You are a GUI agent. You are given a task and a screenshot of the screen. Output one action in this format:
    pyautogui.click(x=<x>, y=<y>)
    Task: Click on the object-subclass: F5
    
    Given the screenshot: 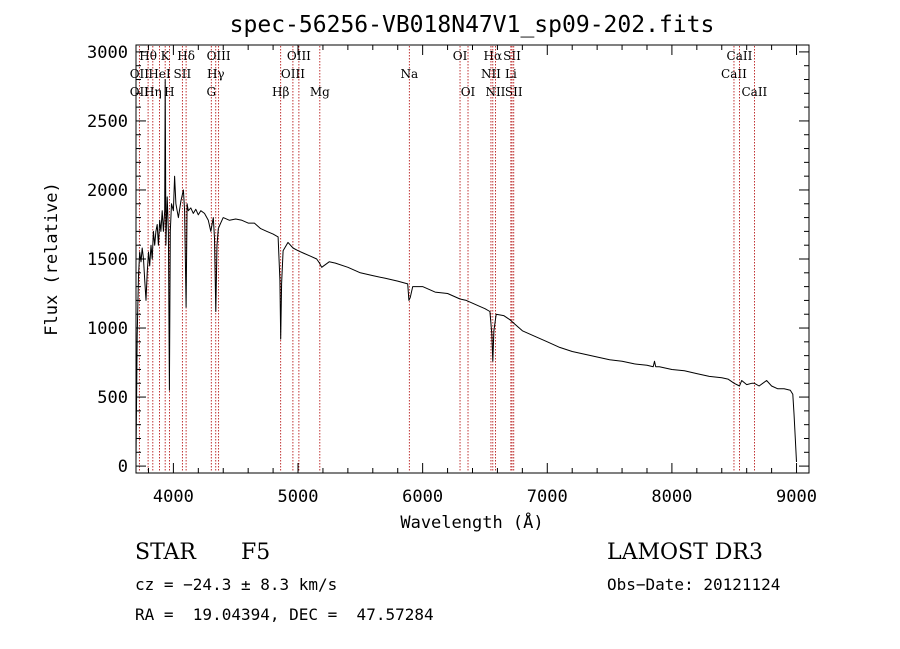 What is the action you would take?
    pyautogui.click(x=256, y=552)
    